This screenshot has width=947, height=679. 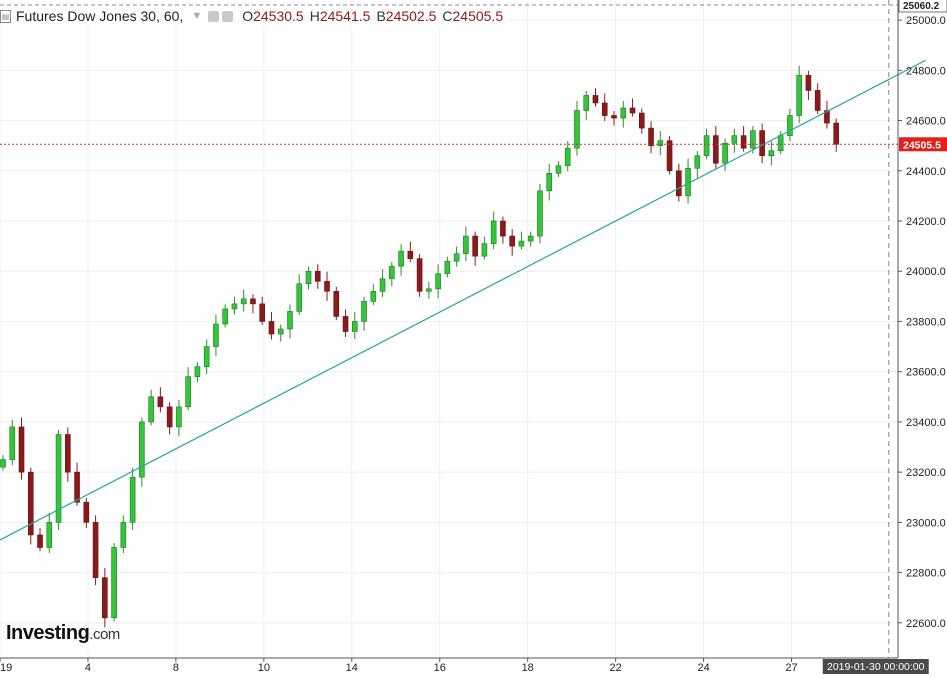 I want to click on y-tick-label: 23200.0, so click(x=926, y=473).